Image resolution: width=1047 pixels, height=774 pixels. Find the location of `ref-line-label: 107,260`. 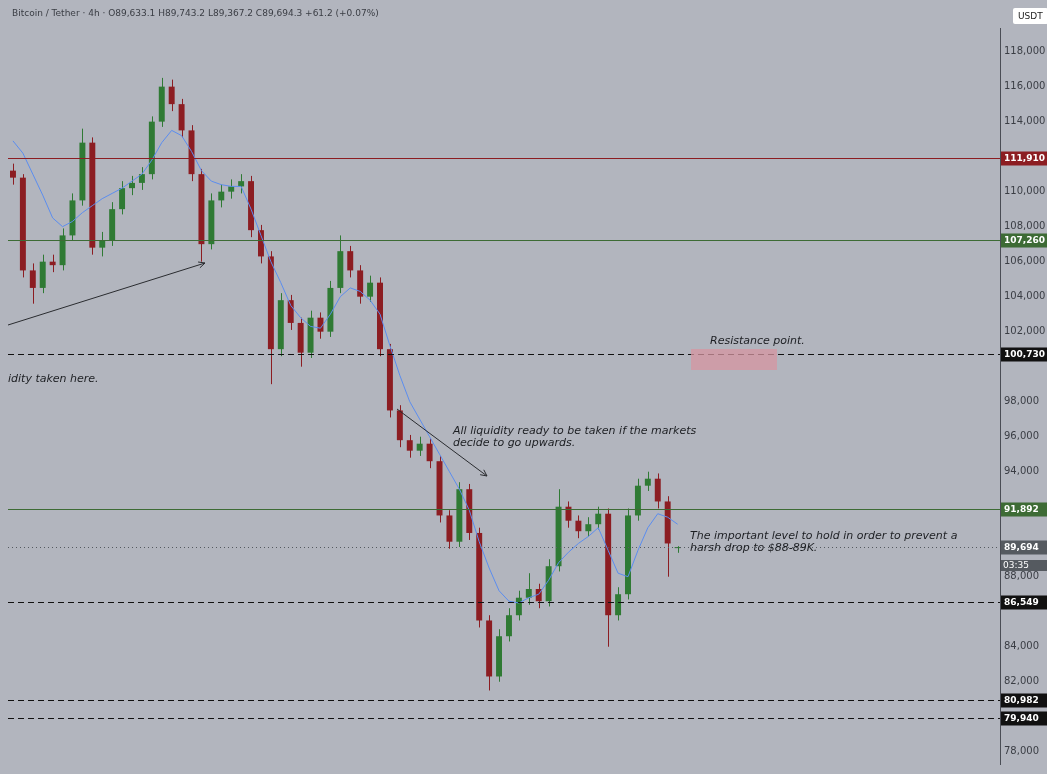

ref-line-label: 107,260 is located at coordinates (1024, 239).